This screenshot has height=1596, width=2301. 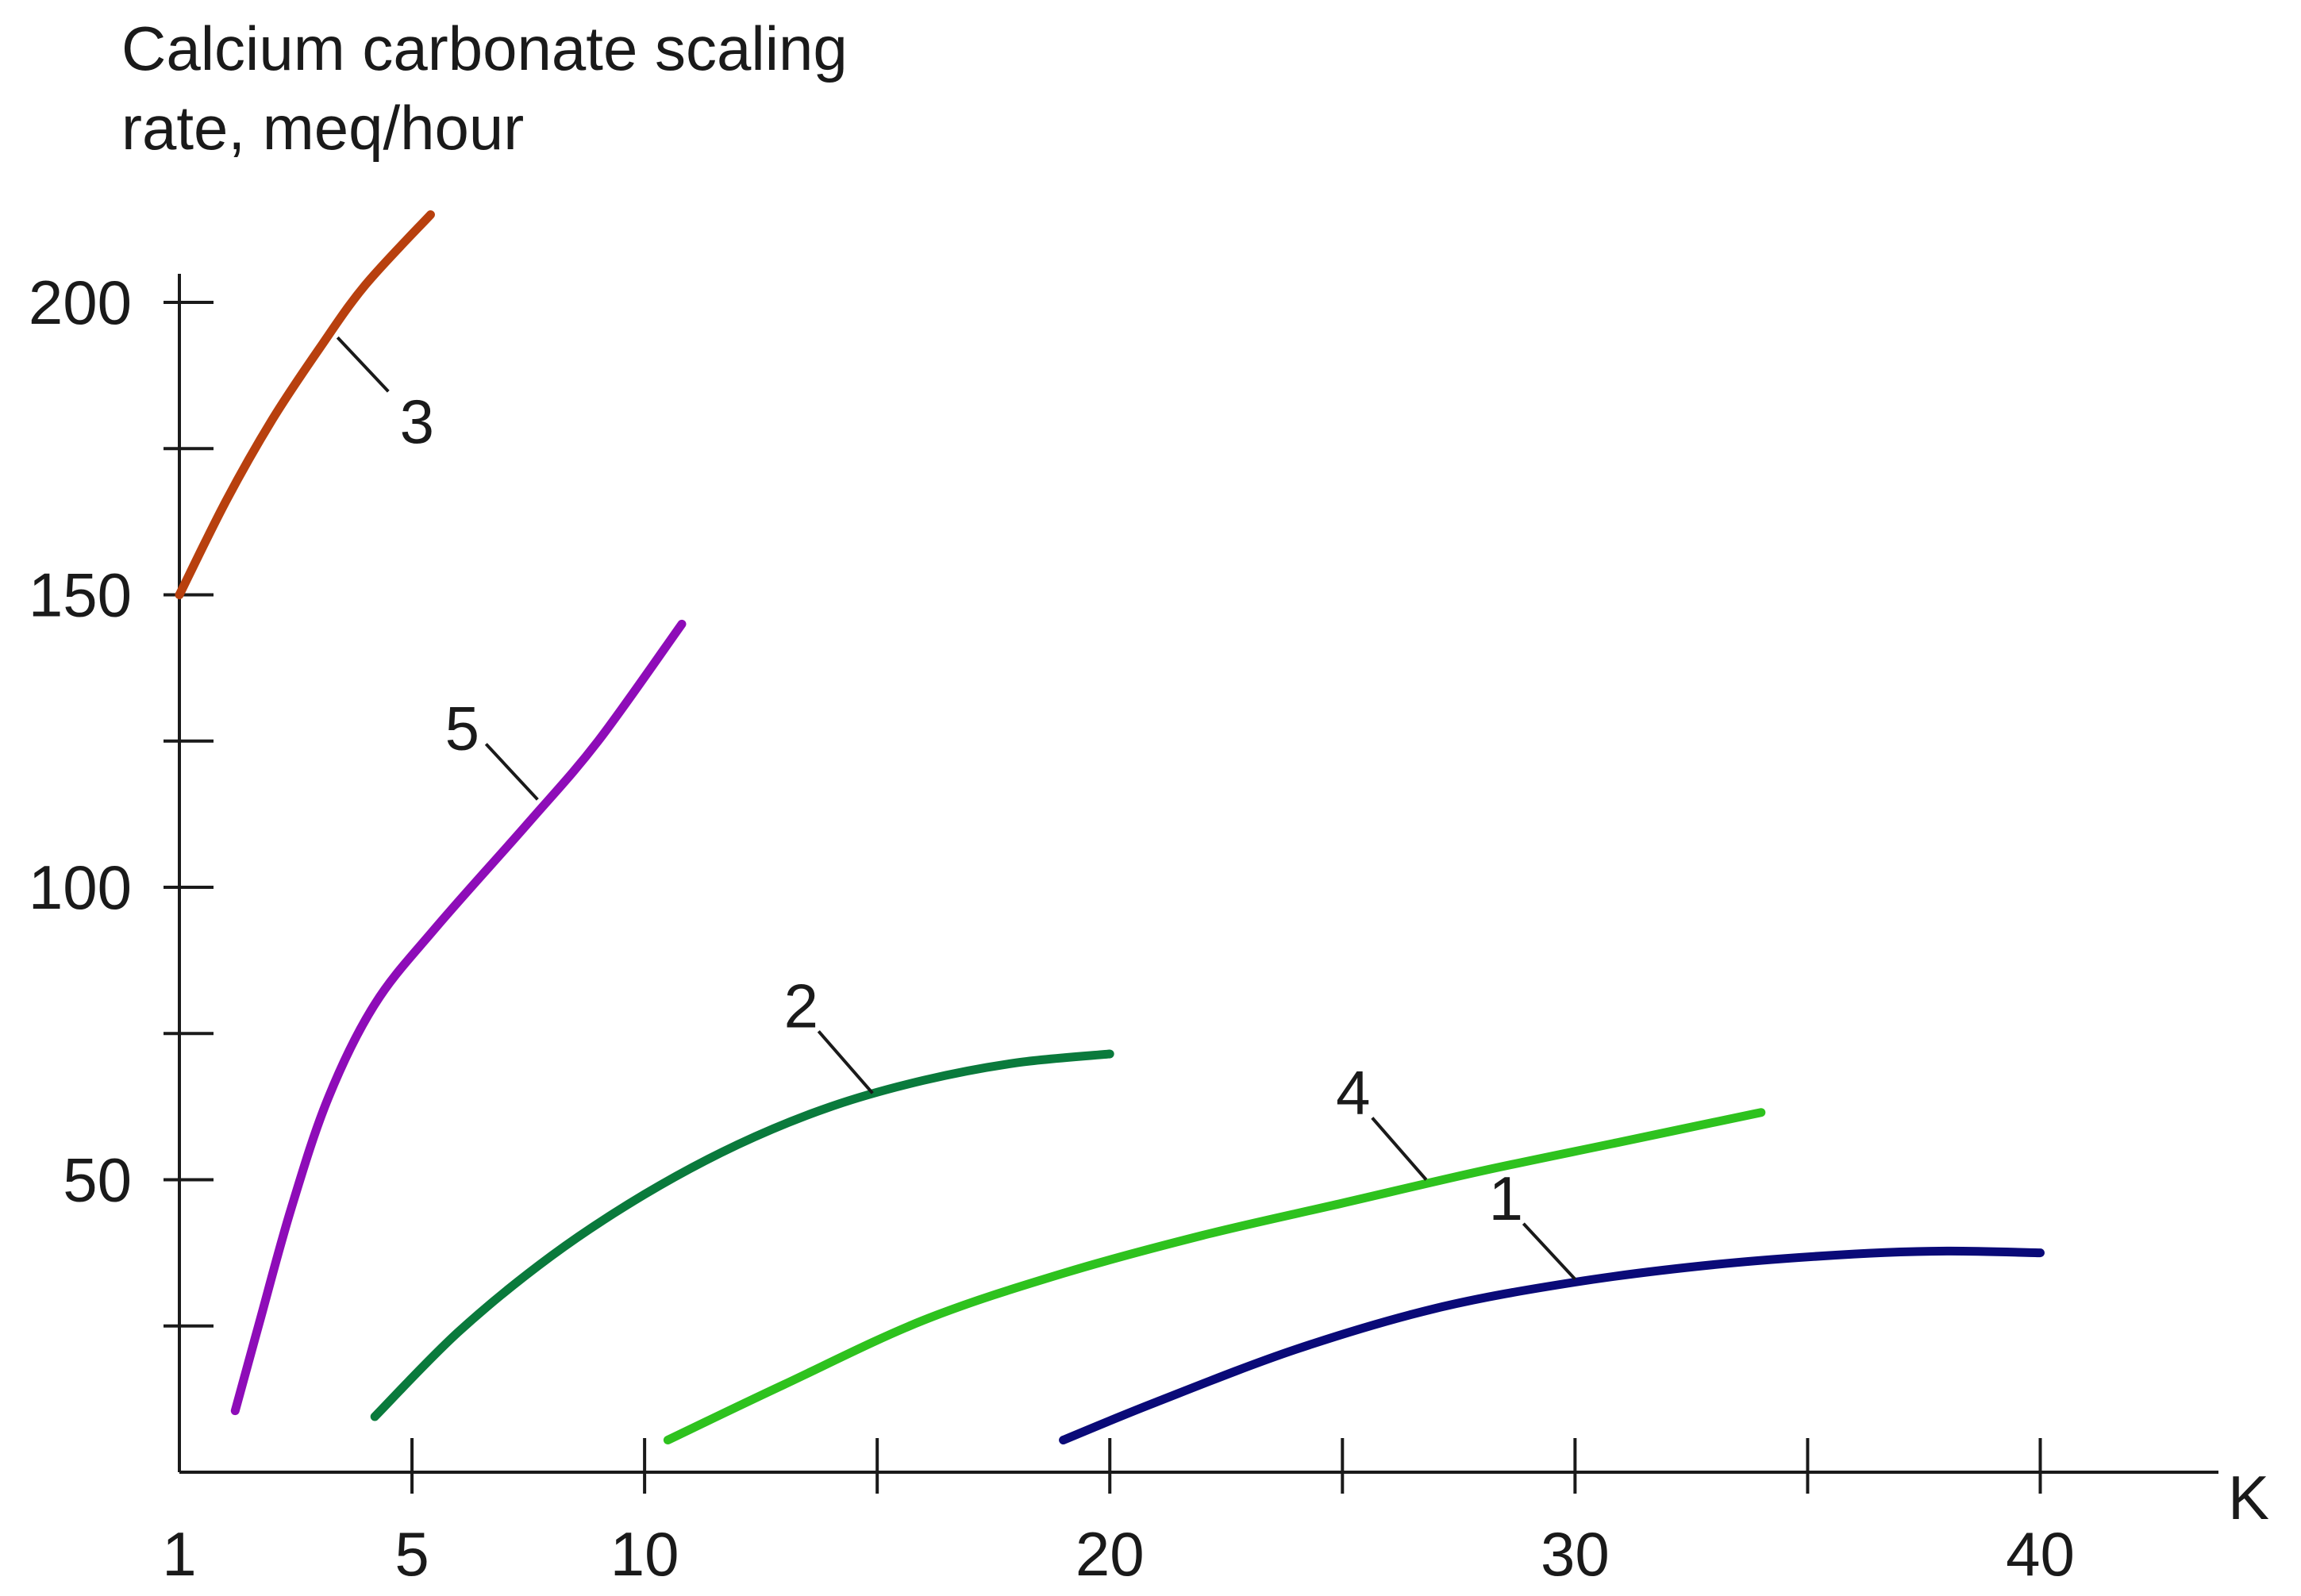 What do you see at coordinates (484, 48) in the screenshot?
I see `y-axis-title-line-1: Calcium carbonate scaling` at bounding box center [484, 48].